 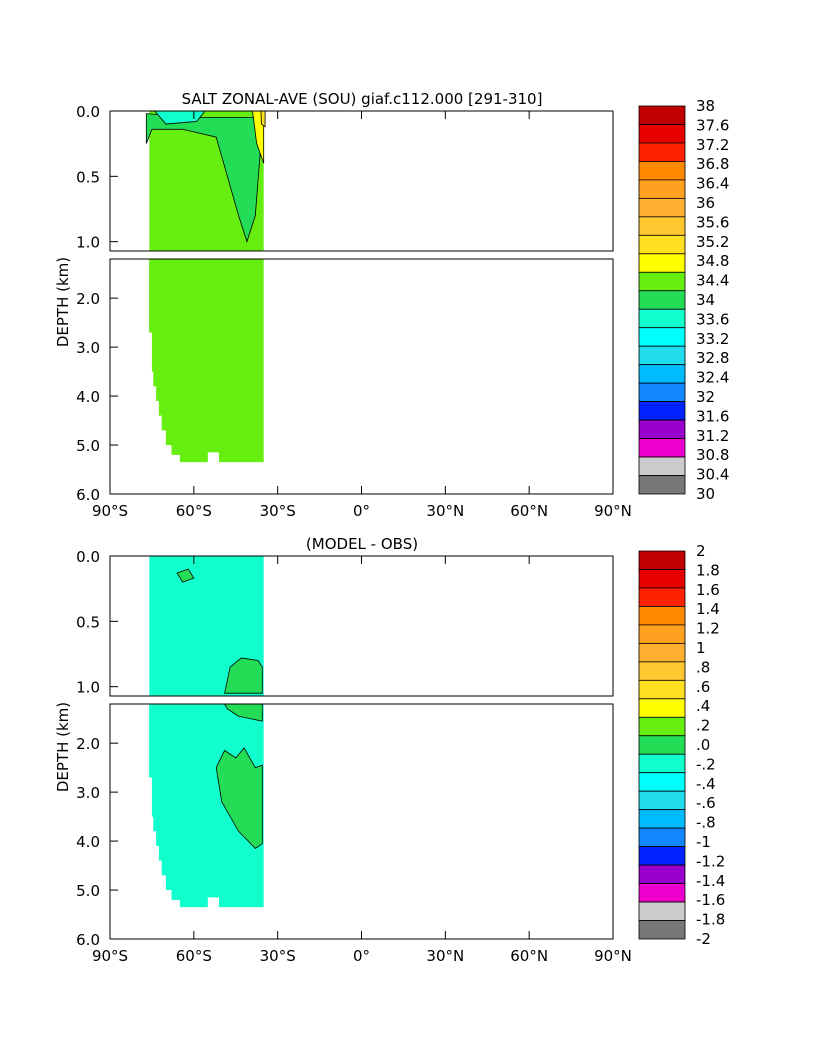 What do you see at coordinates (703, 667) in the screenshot?
I see `colorbar-label: .8` at bounding box center [703, 667].